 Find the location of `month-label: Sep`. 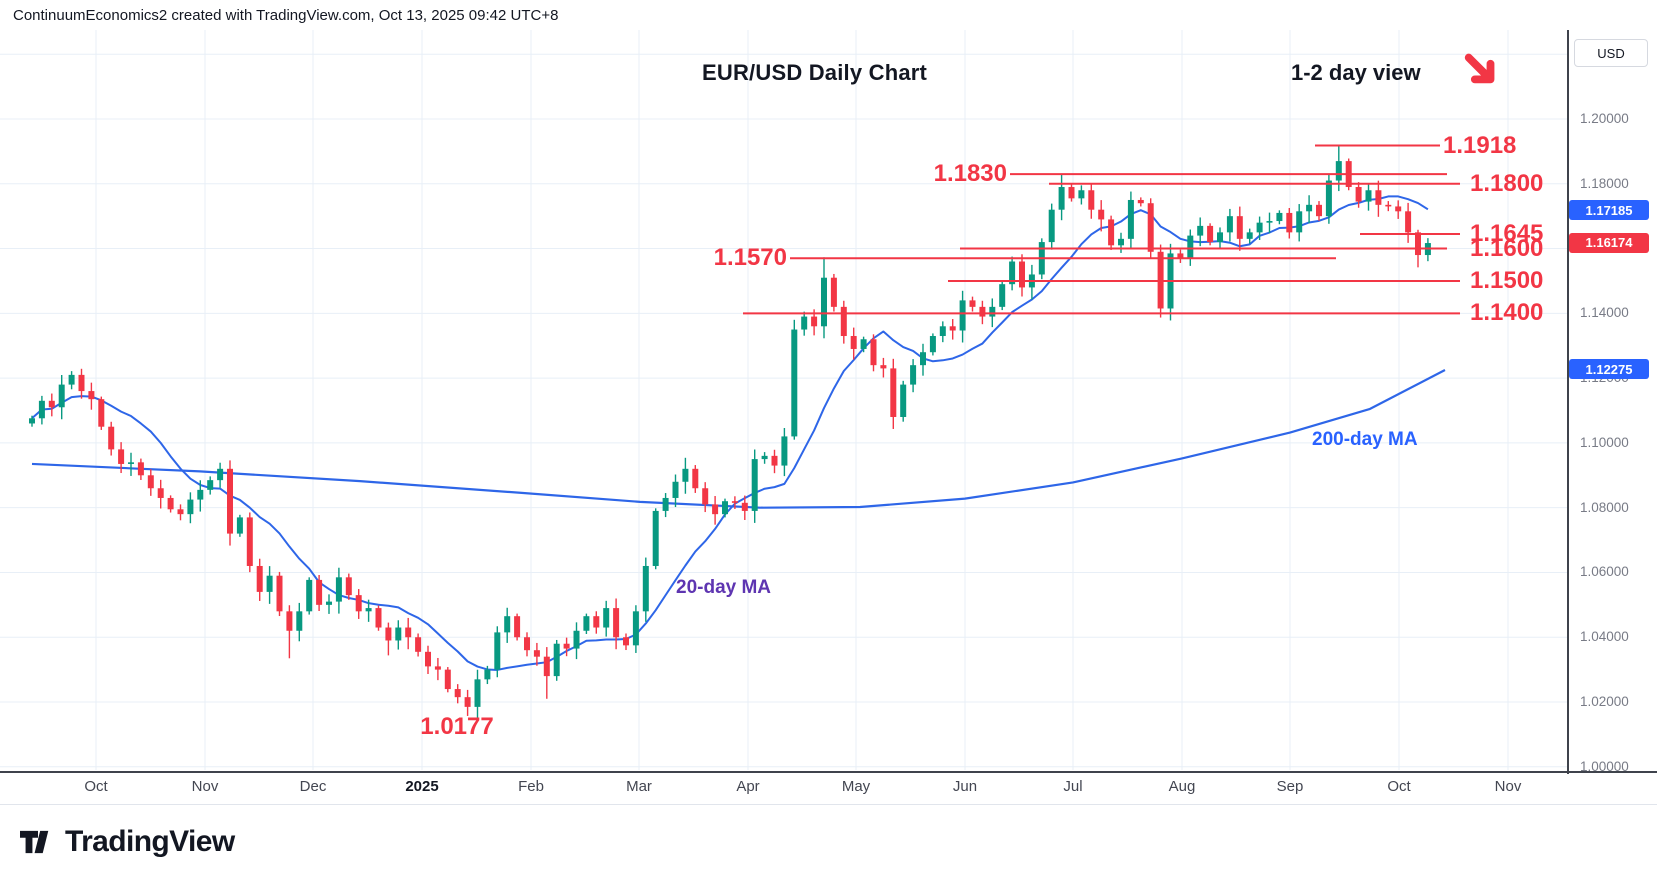

month-label: Sep is located at coordinates (1290, 786).